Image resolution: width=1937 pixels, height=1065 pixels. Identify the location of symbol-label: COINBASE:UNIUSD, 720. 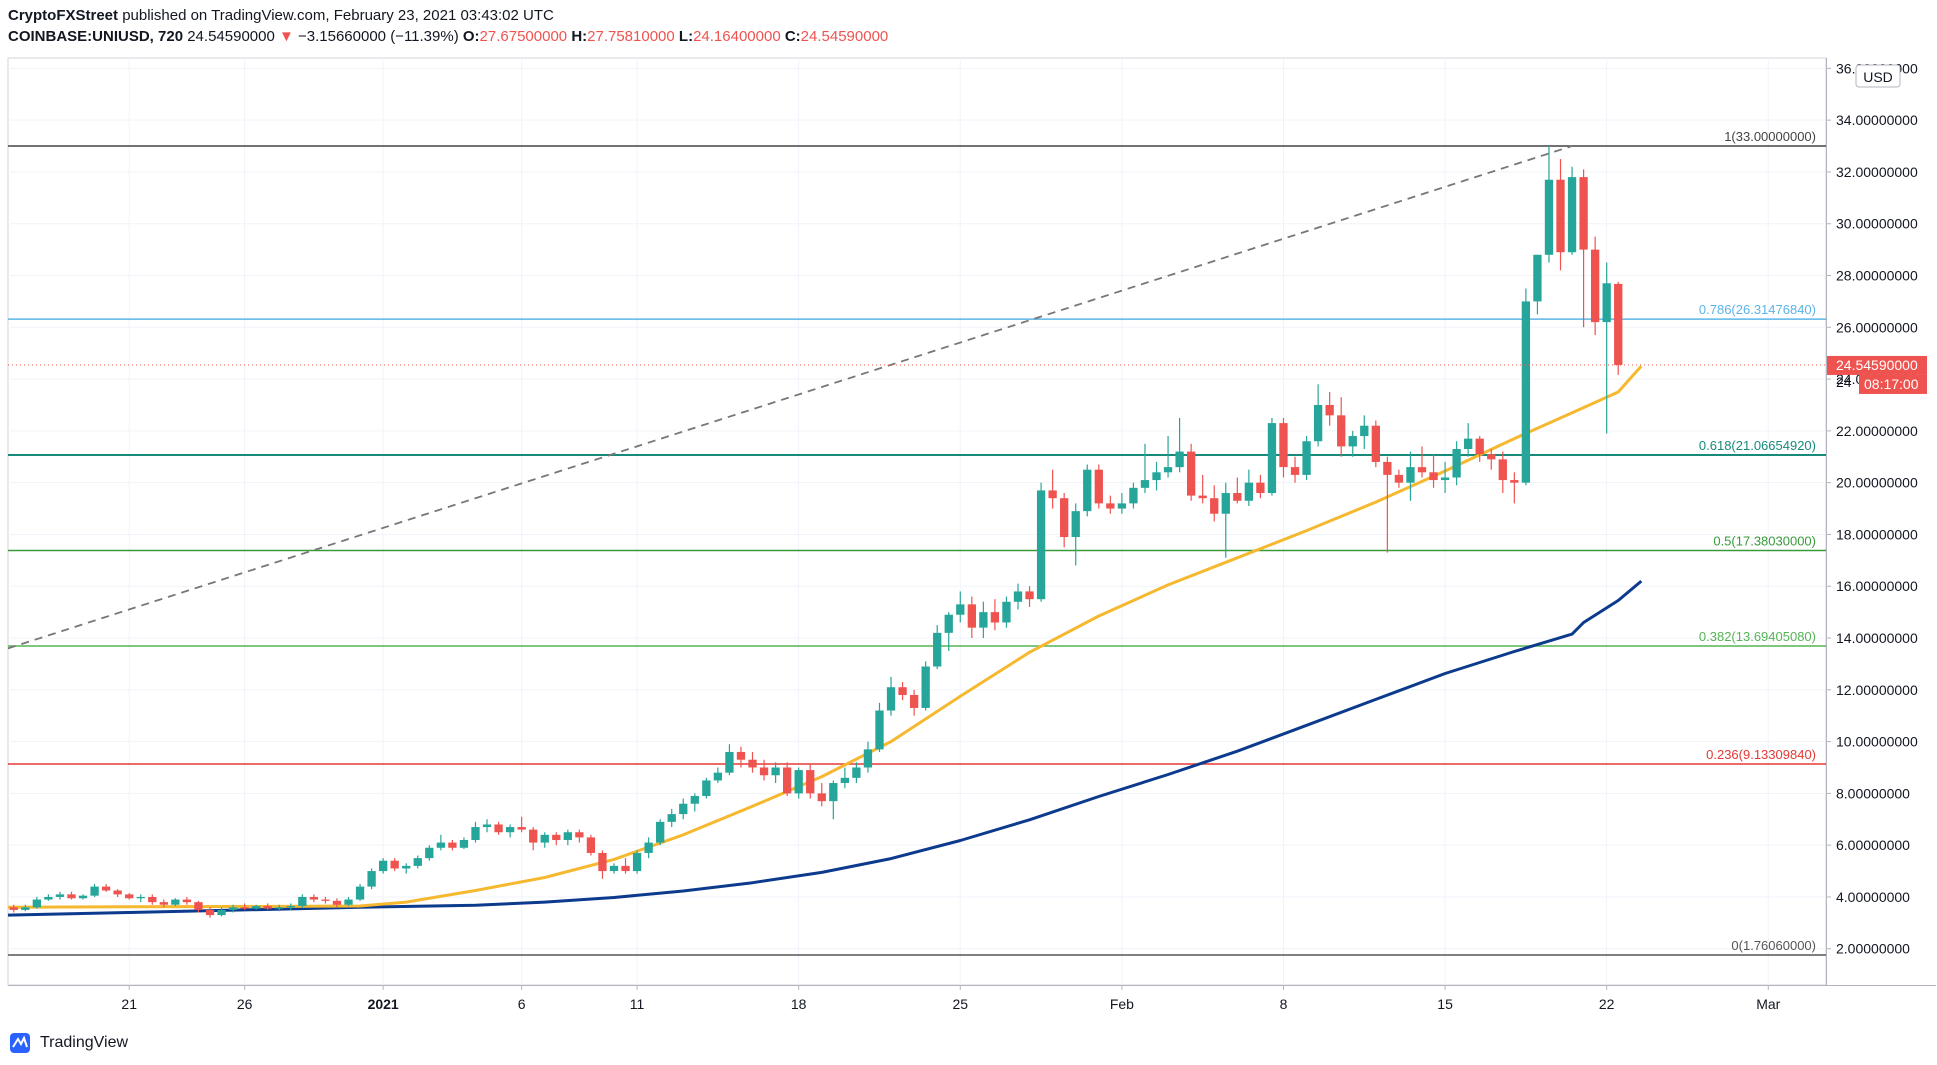
(96, 36).